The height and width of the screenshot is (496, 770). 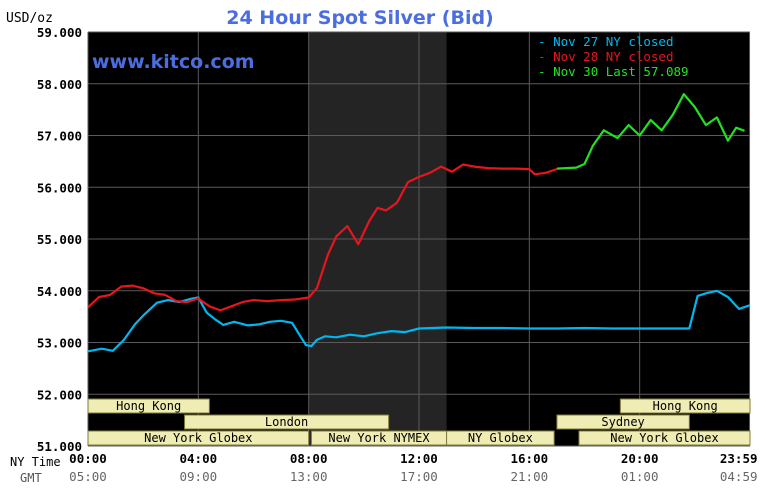 What do you see at coordinates (309, 458) in the screenshot?
I see `x-tick-label-ny: 08:00` at bounding box center [309, 458].